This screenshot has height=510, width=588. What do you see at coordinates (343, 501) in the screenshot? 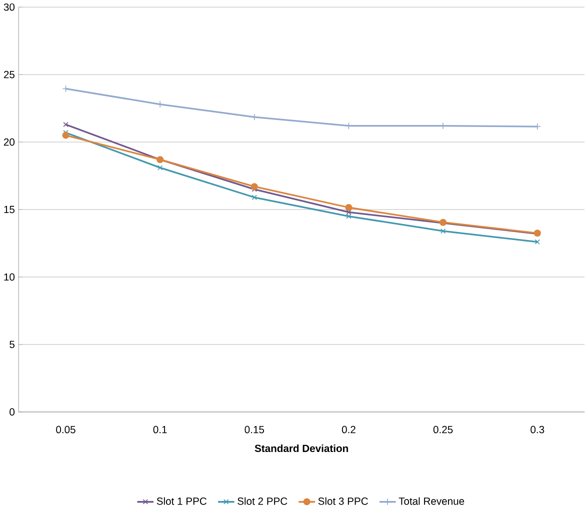
I see `legend-label: Slot 3 PPC` at bounding box center [343, 501].